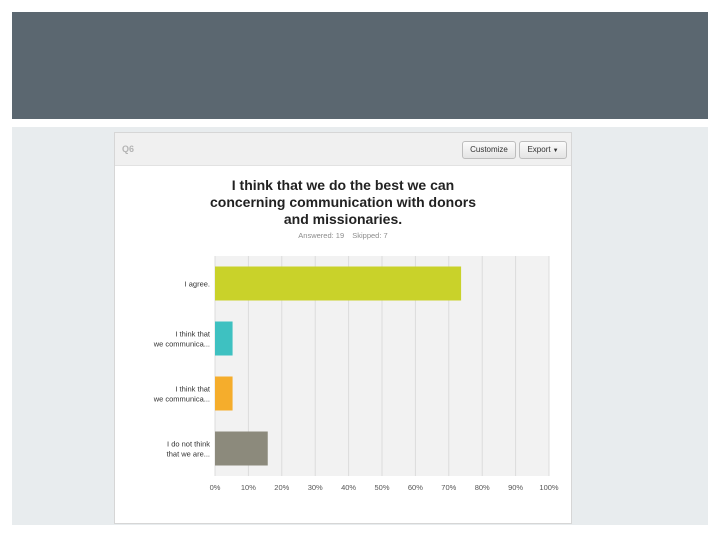 Image resolution: width=720 pixels, height=540 pixels. Describe the element at coordinates (197, 284) in the screenshot. I see `category-label: I agree.` at that location.